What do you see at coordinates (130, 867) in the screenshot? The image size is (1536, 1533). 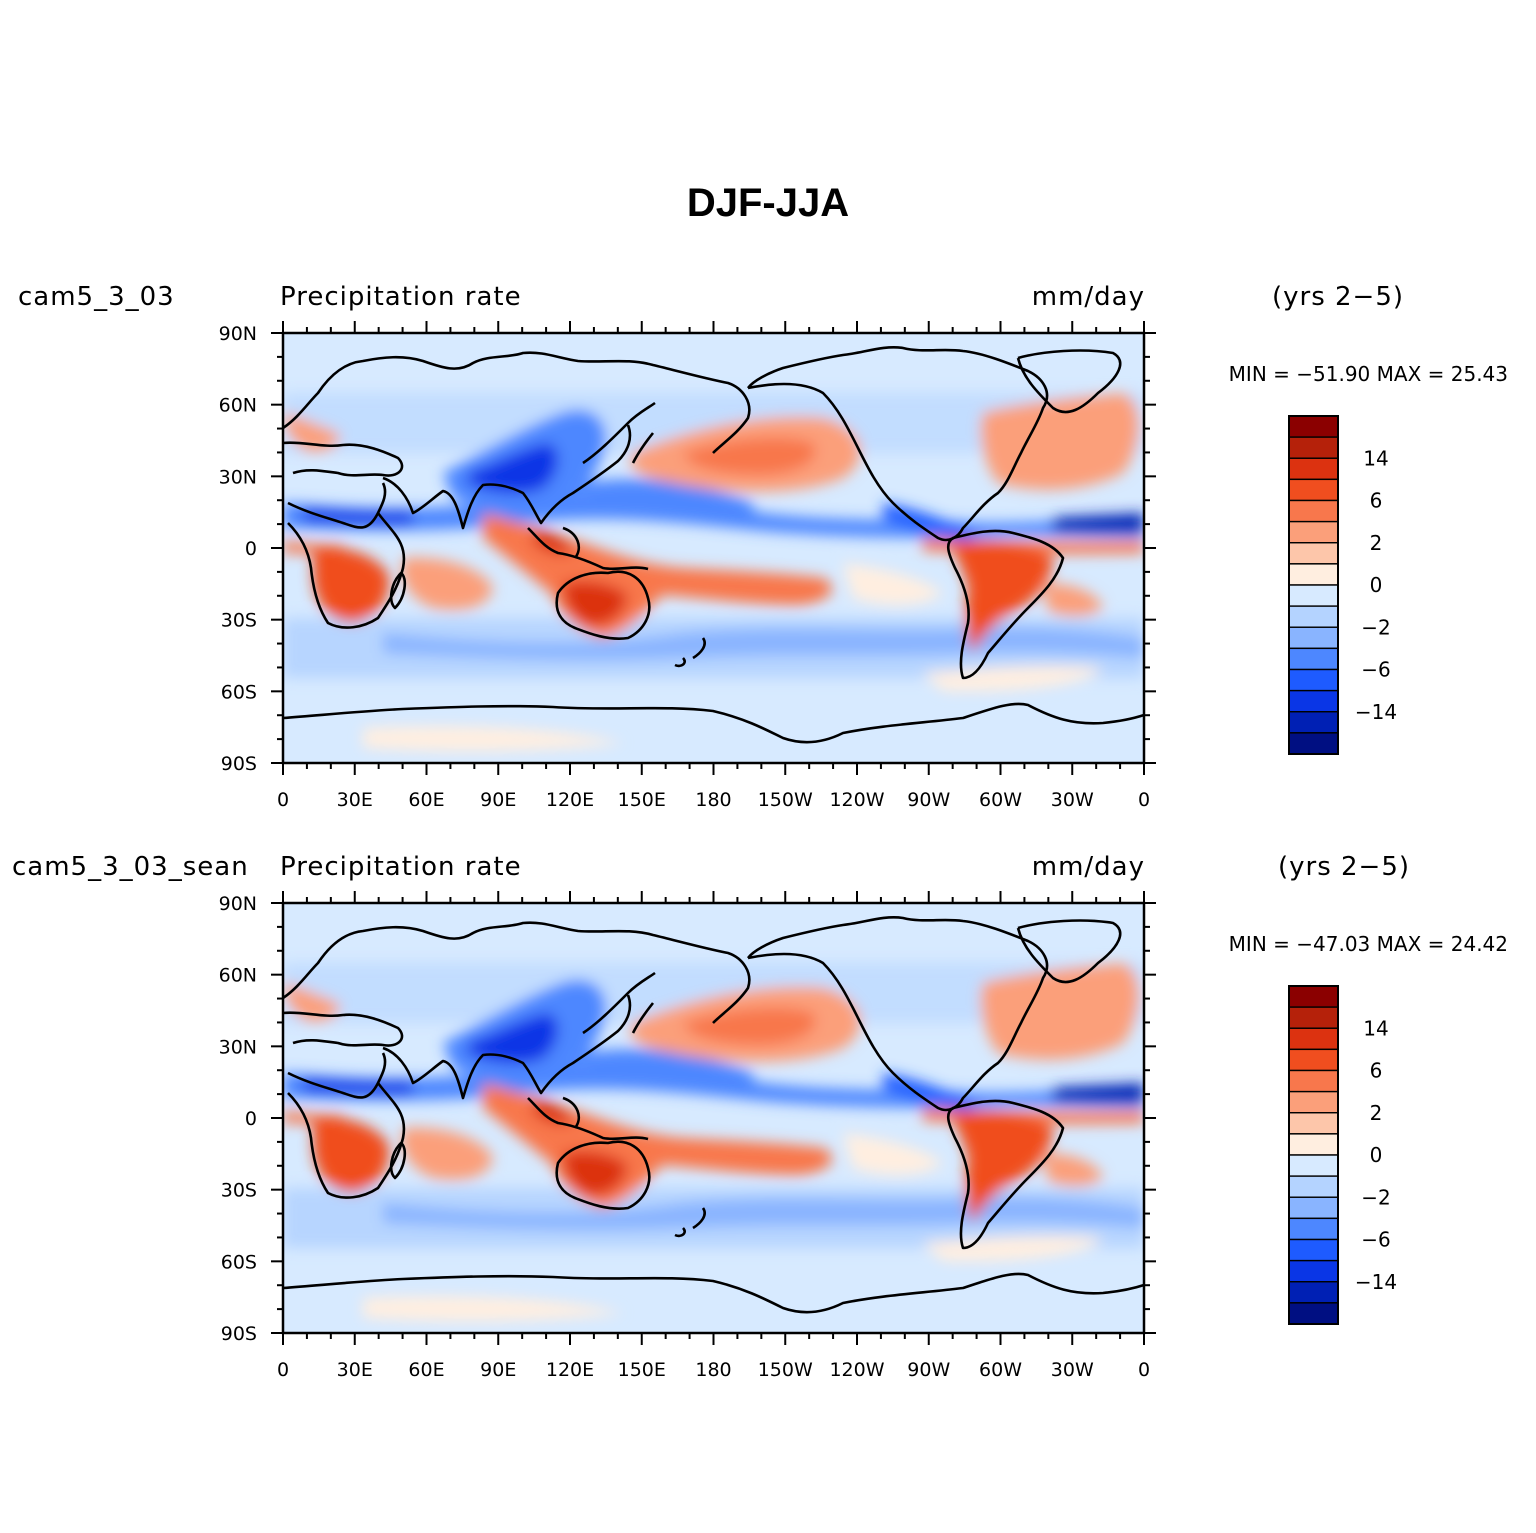 I see `case-name: cam5_3_03_sean` at bounding box center [130, 867].